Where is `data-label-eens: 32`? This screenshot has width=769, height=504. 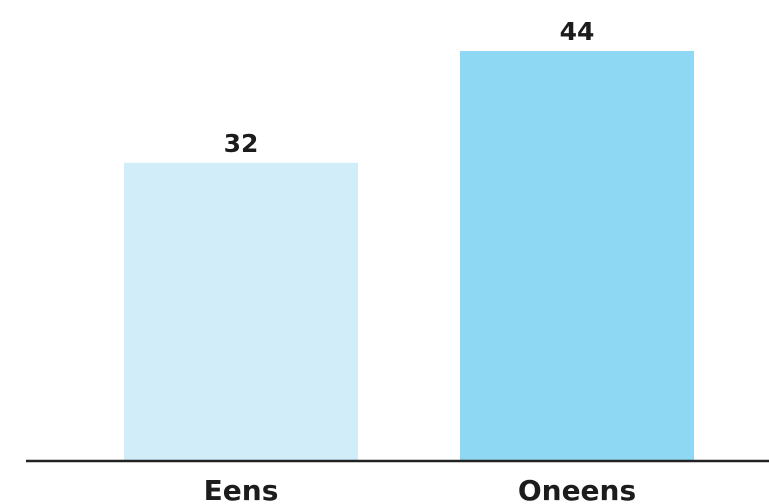 data-label-eens: 32 is located at coordinates (241, 143).